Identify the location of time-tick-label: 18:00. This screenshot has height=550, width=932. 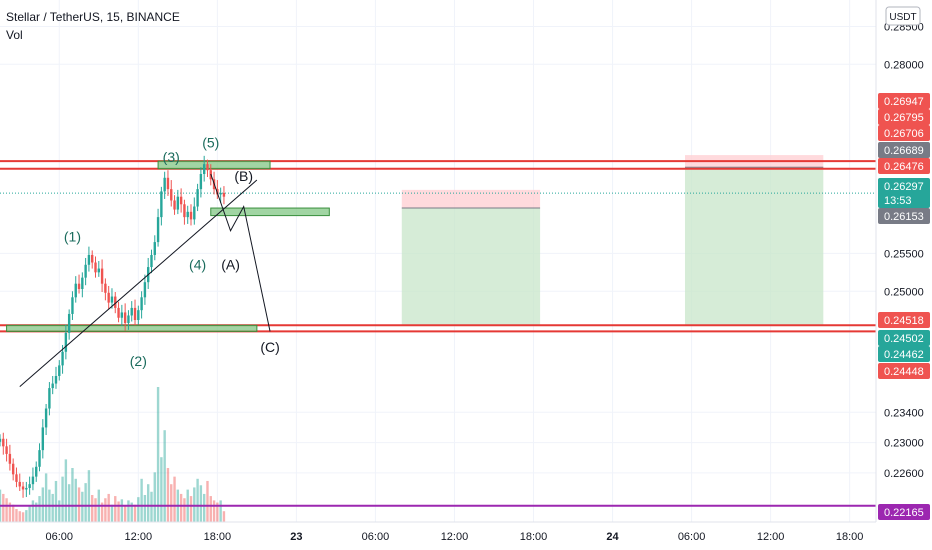
(534, 537).